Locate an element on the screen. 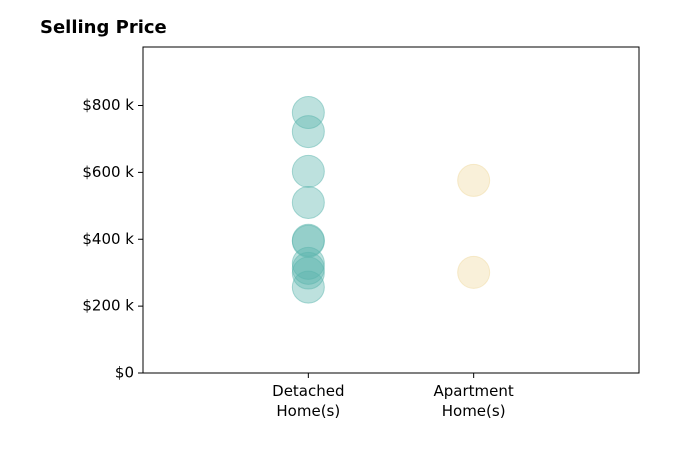 The image size is (679, 462). x-tick-label: Detached Home(s) is located at coordinates (308, 401).